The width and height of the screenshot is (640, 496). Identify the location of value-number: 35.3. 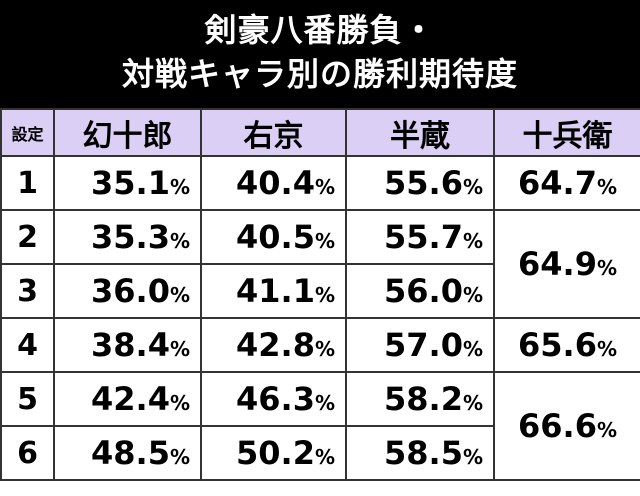
(130, 237).